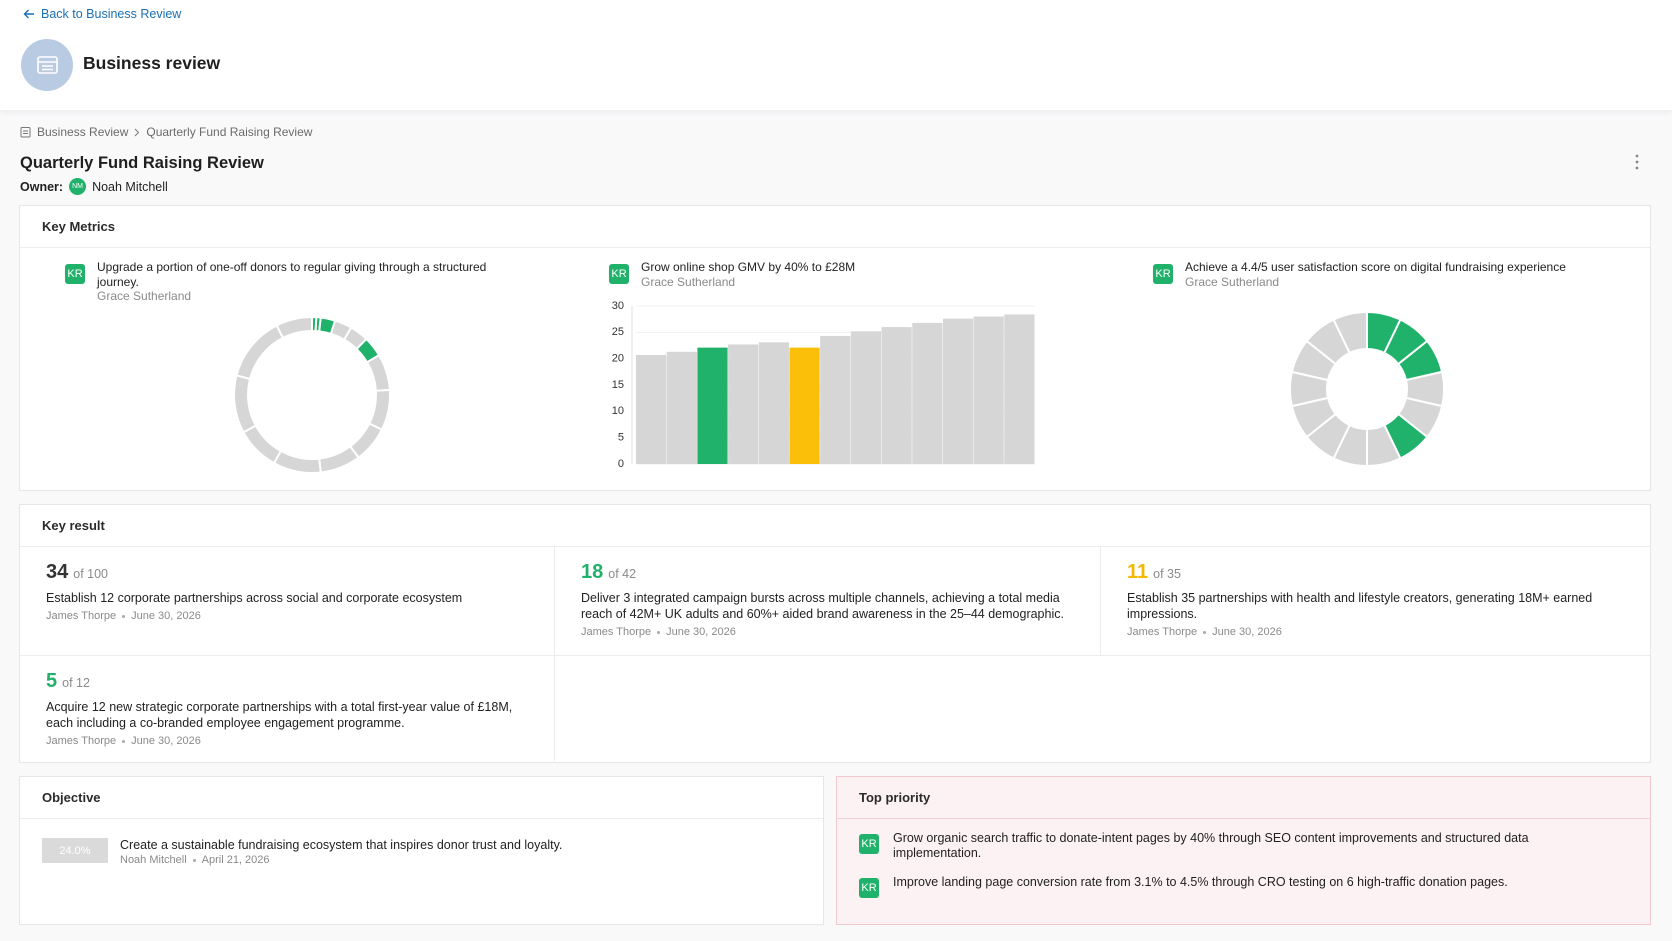 This screenshot has width=1672, height=941. Describe the element at coordinates (42, 186) in the screenshot. I see `owner-label: Owner:` at that location.